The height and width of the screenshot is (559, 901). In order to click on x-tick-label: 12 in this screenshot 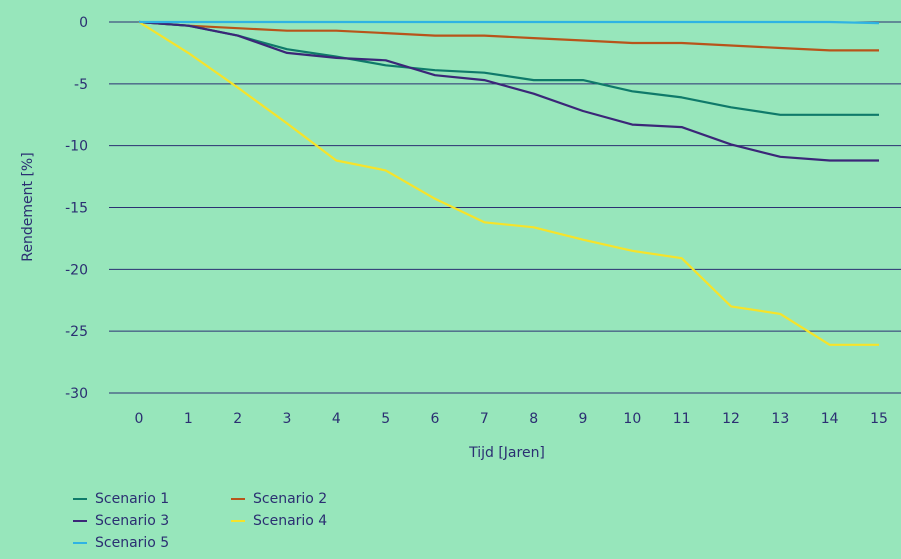, I will do `click(731, 419)`.